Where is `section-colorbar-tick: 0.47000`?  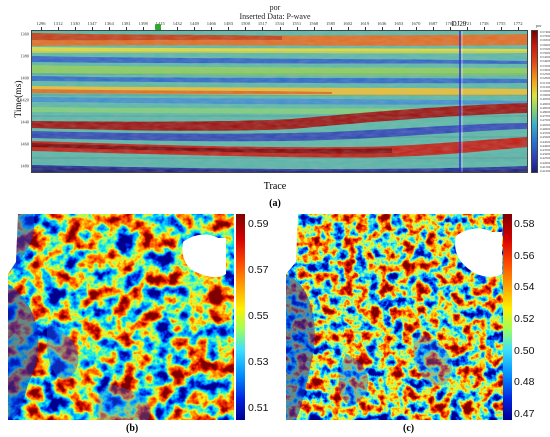
section-colorbar-tick: 0.47000 is located at coordinates (545, 120).